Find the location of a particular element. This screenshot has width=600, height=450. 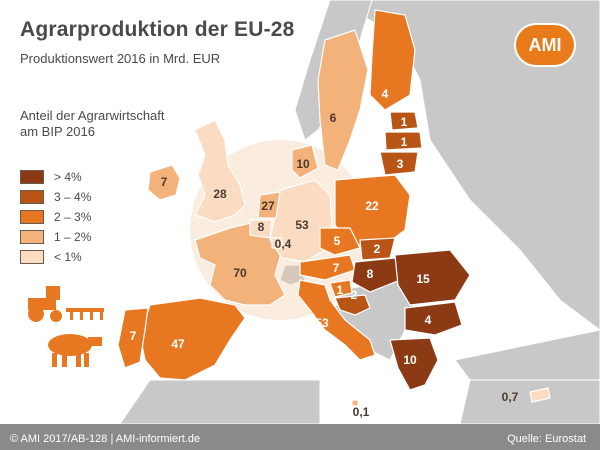

value-bulgaria: 4 is located at coordinates (428, 320).